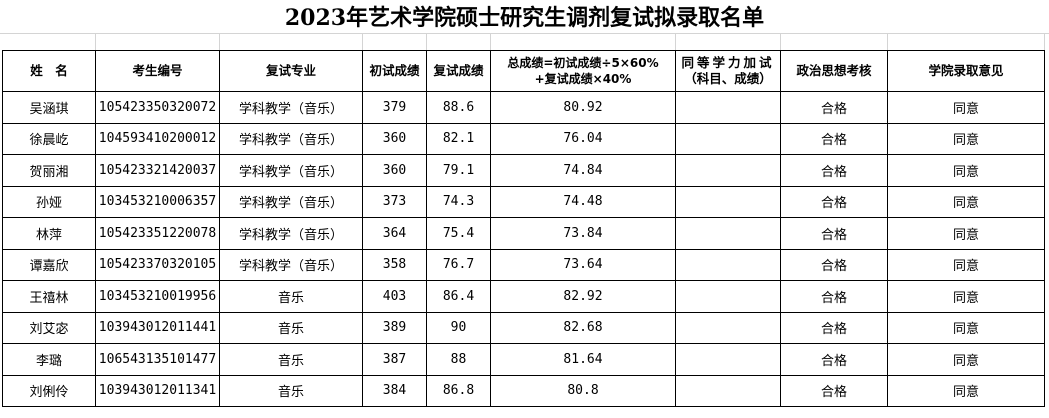  I want to click on cell-candidate-id: 103453210019956, so click(157, 296).